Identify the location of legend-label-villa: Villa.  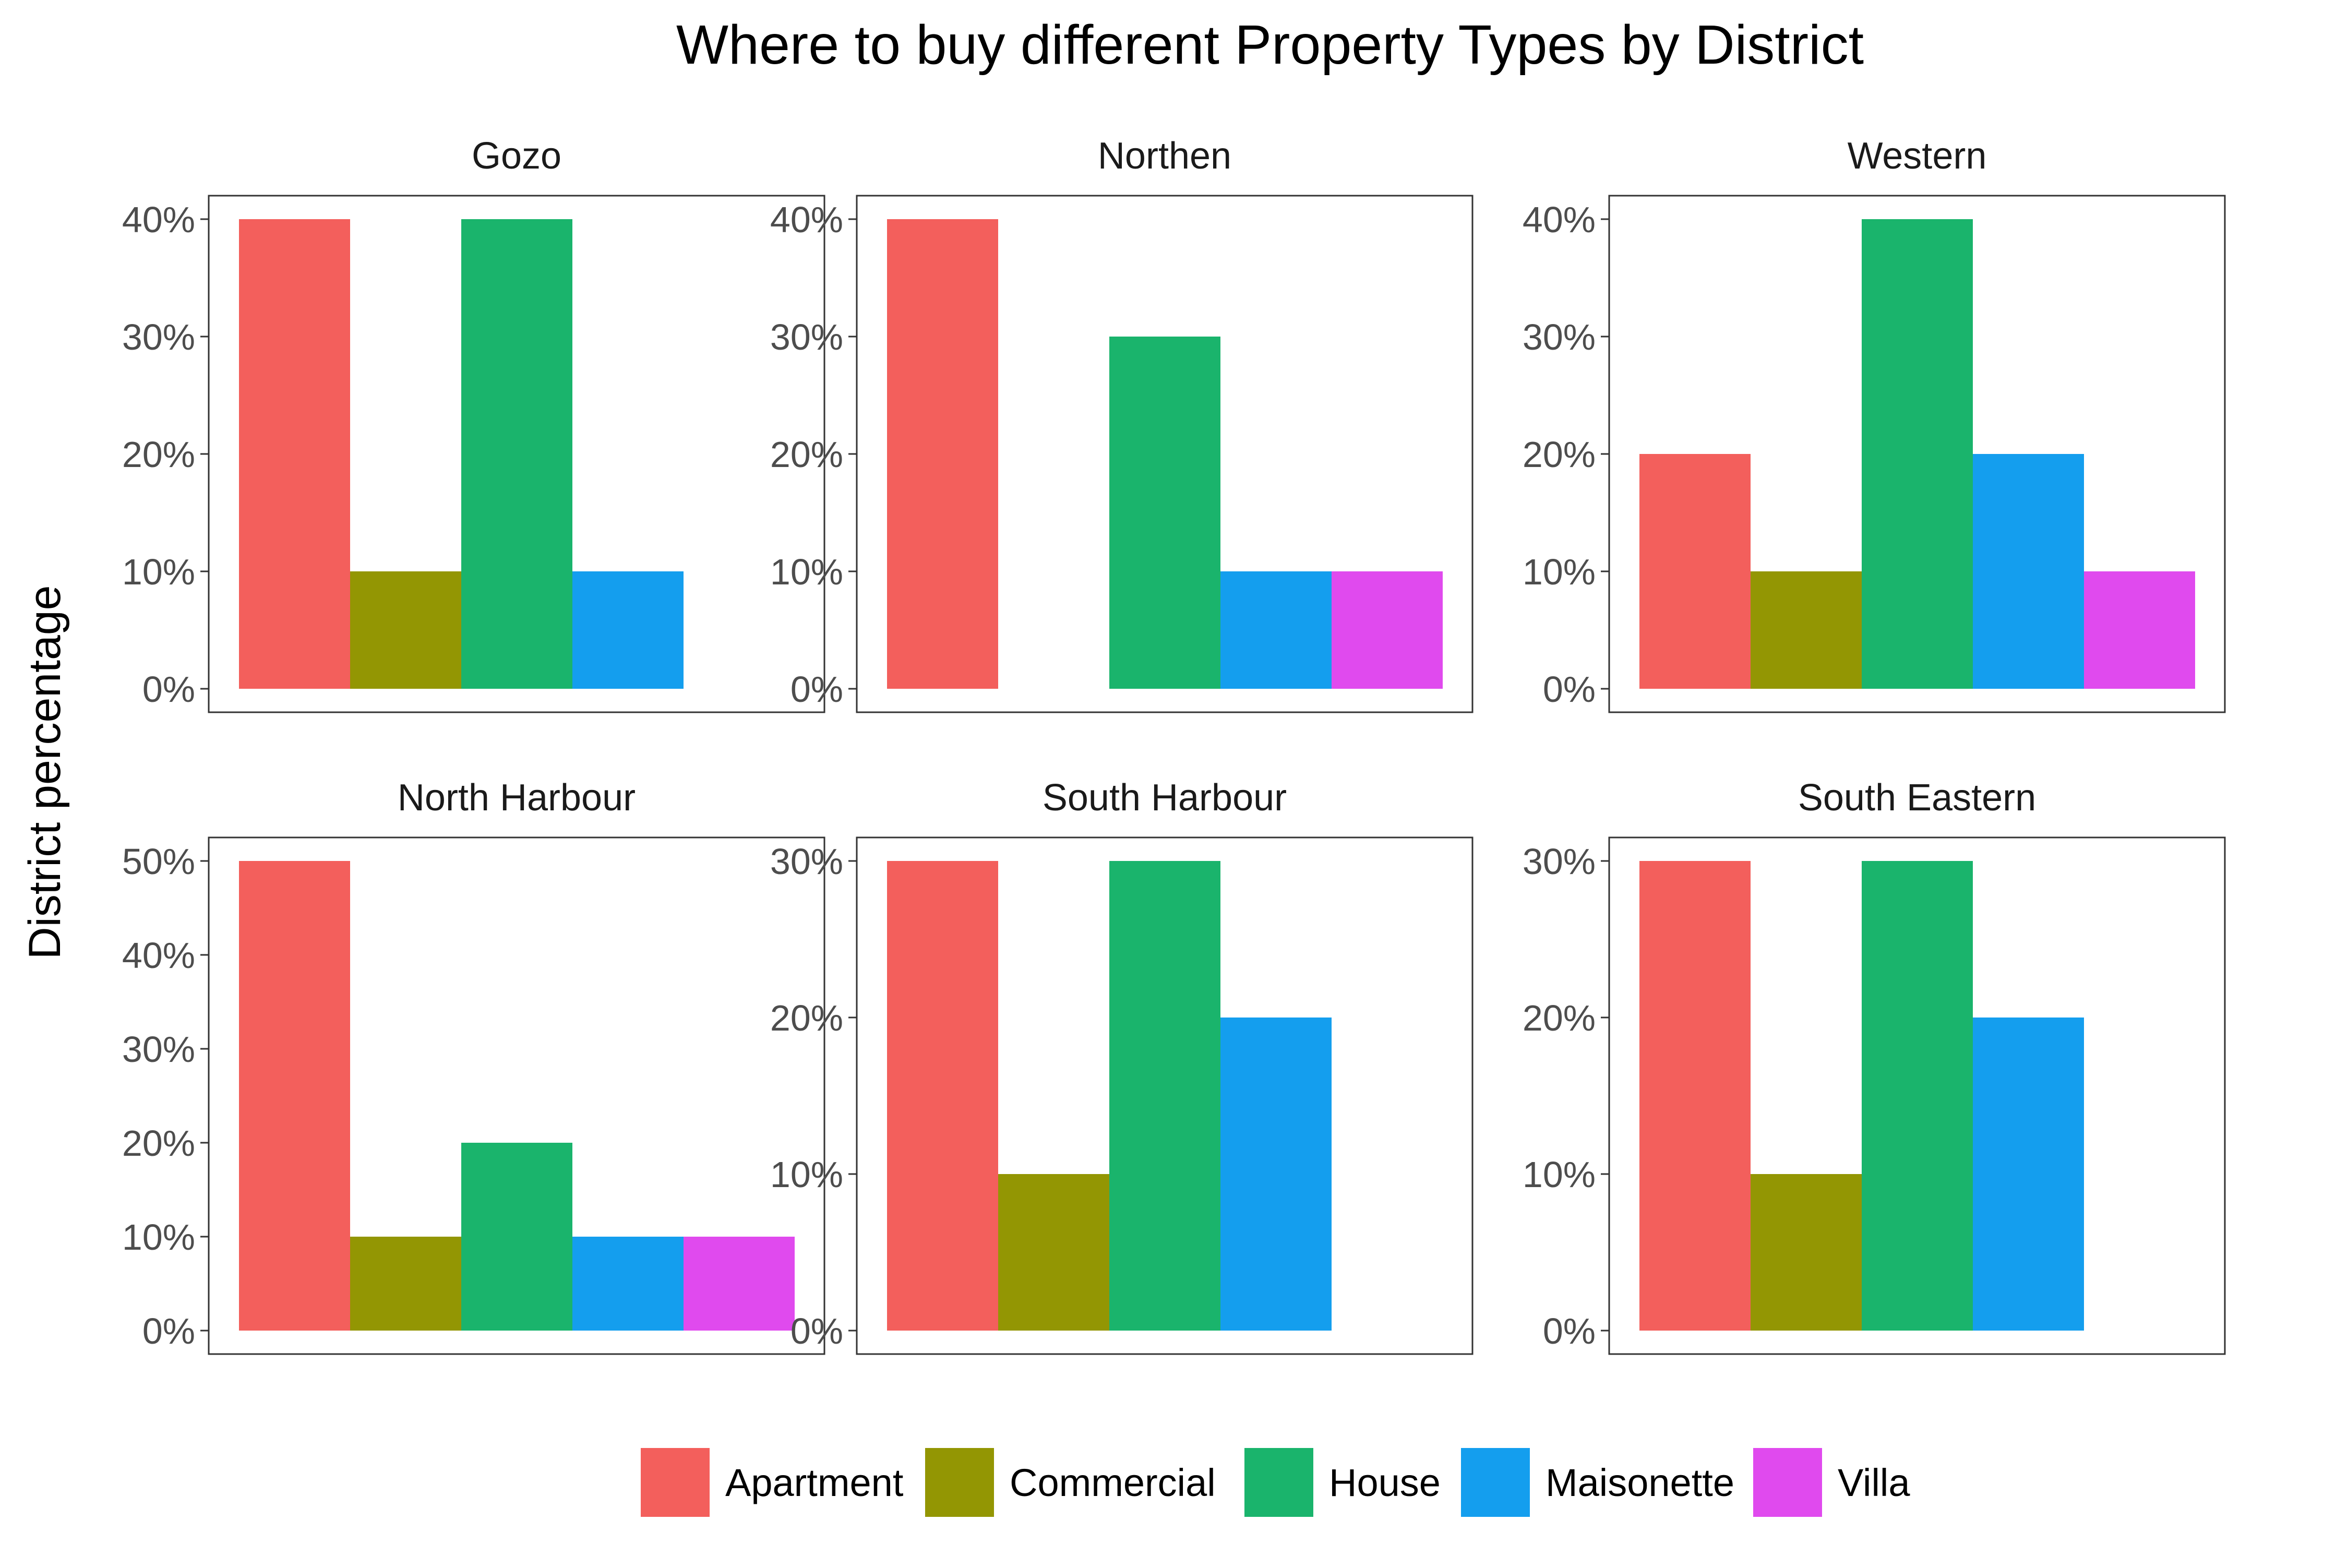
(1874, 1483).